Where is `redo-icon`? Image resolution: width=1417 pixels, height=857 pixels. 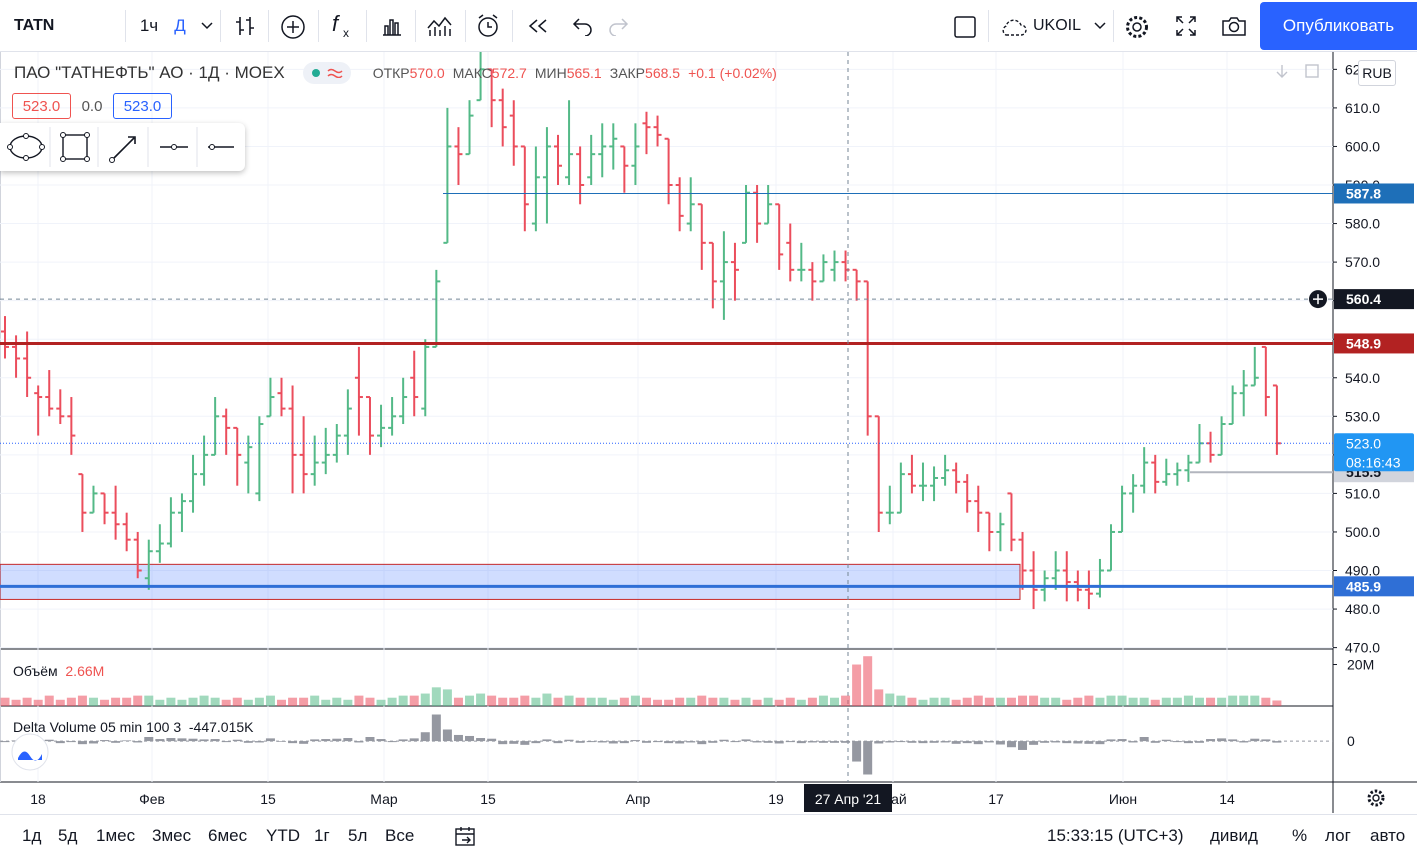 redo-icon is located at coordinates (618, 26).